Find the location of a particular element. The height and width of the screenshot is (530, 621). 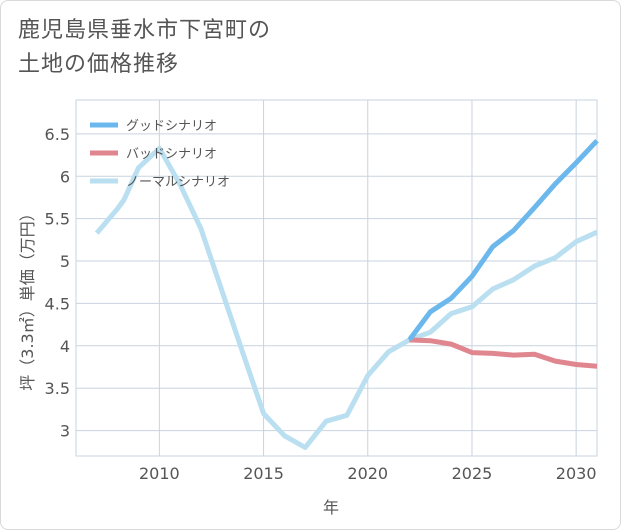

y-tick-label: 5.5 is located at coordinates (57, 219).